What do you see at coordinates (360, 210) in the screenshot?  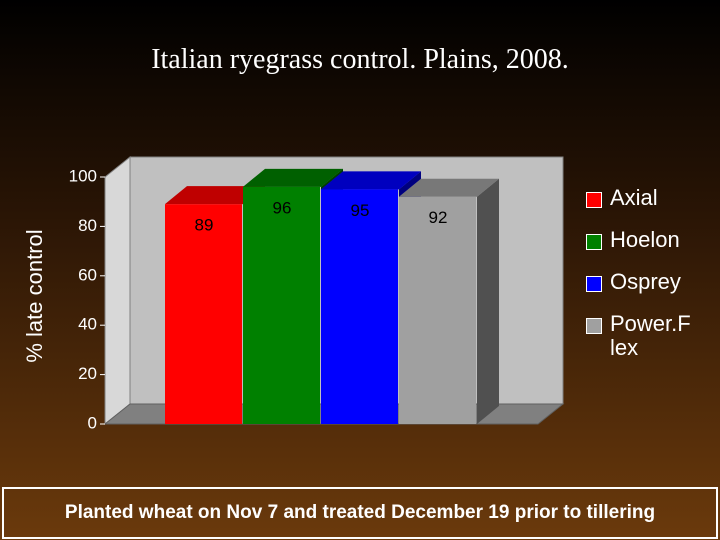 I see `value-label: 95` at bounding box center [360, 210].